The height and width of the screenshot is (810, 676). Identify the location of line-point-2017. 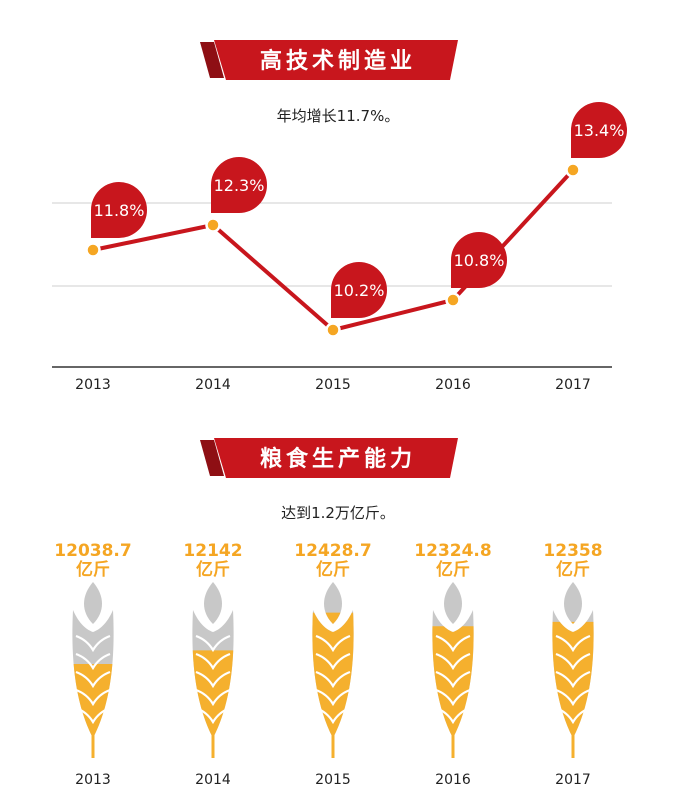
(573, 170).